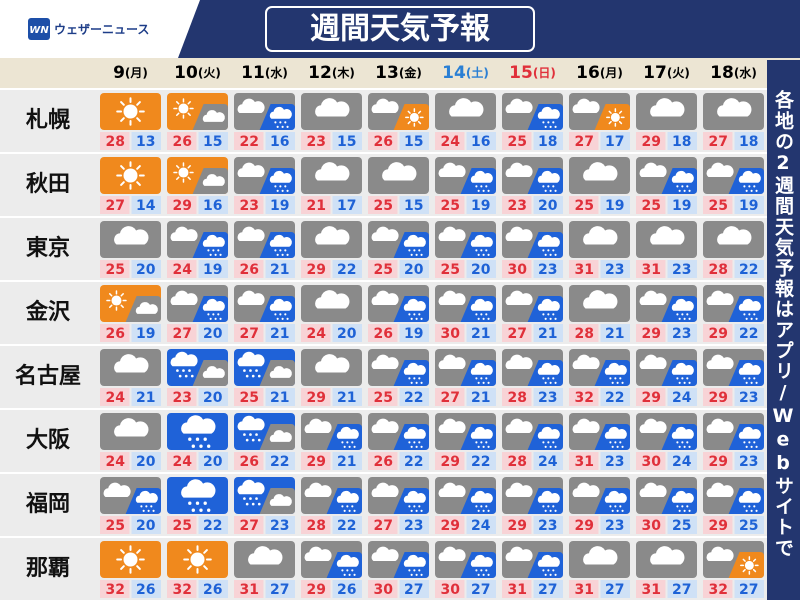 This screenshot has height=600, width=800. Describe the element at coordinates (517, 590) in the screenshot. I see `high-temp: 31` at that location.